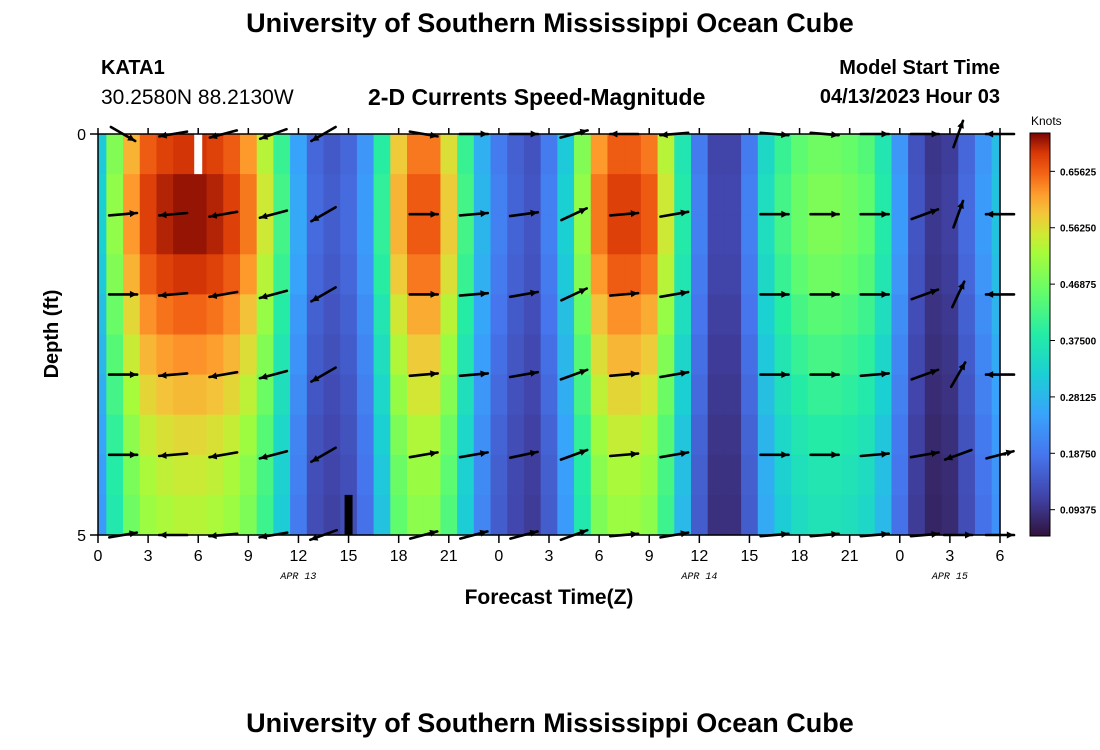 The width and height of the screenshot is (1100, 750). What do you see at coordinates (1078, 398) in the screenshot?
I see `colorbar-tick-label: 0.28125` at bounding box center [1078, 398].